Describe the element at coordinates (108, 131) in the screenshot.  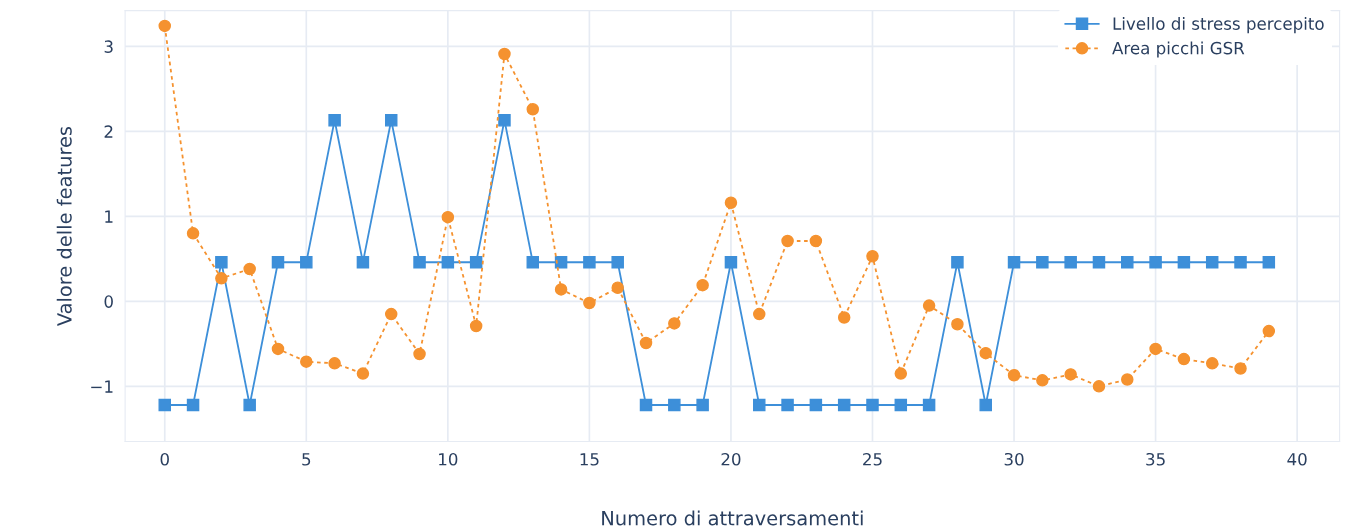
I see `y-tick-label: 2` at that location.